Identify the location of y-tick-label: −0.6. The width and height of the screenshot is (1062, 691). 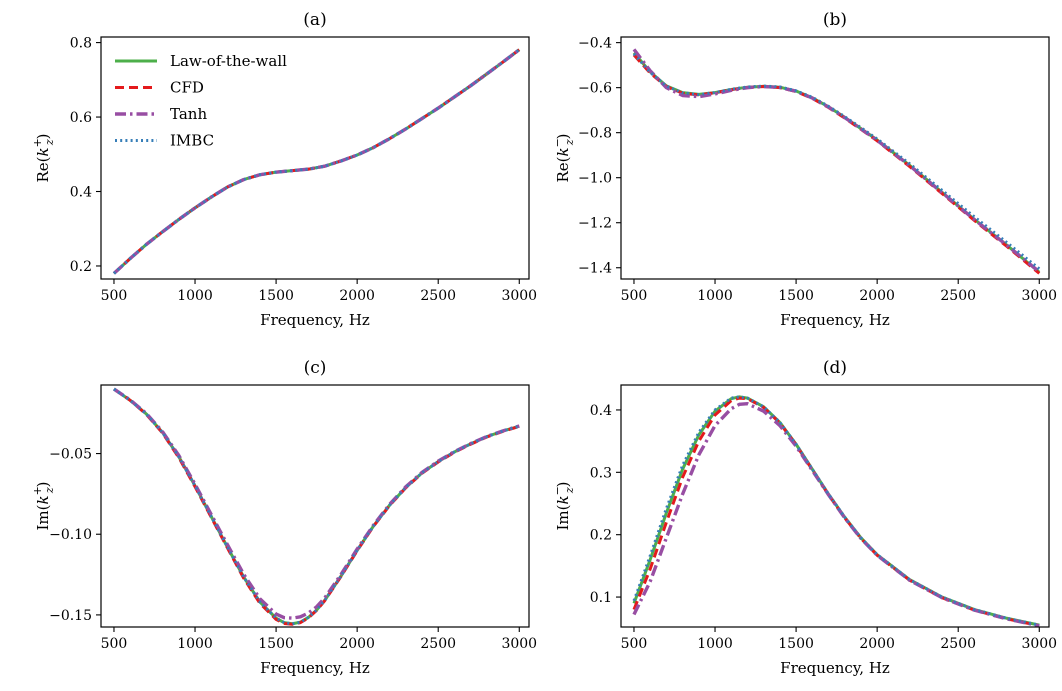
(595, 89).